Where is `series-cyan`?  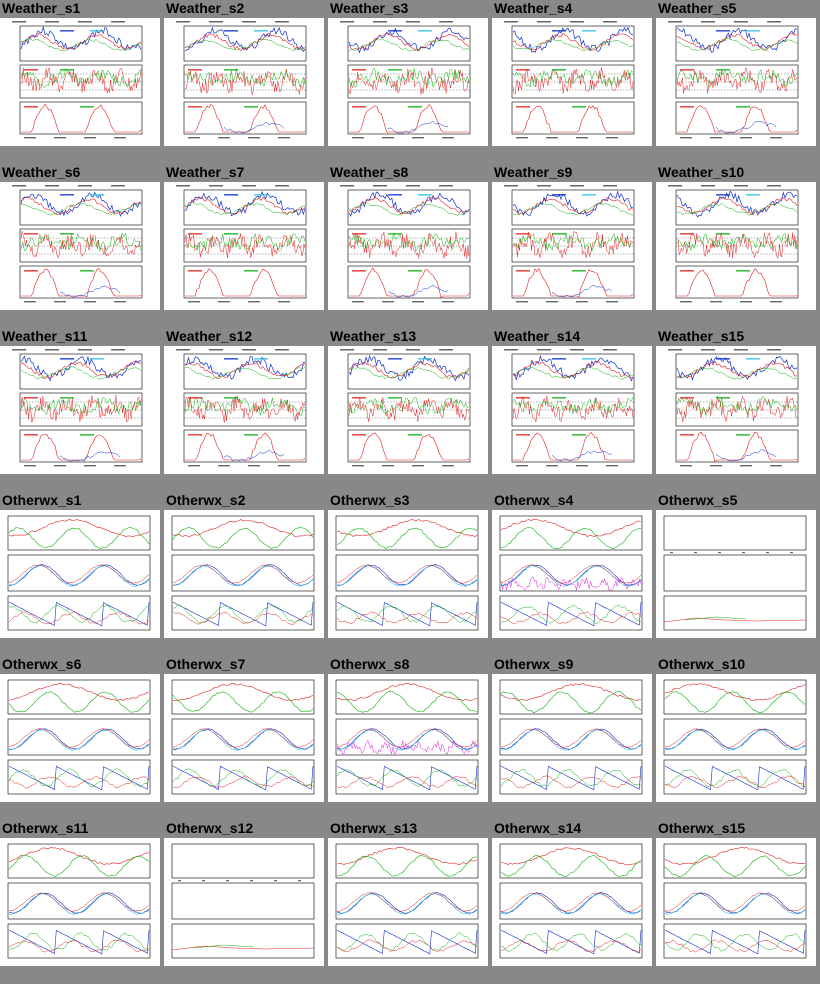
series-cyan is located at coordinates (571, 740).